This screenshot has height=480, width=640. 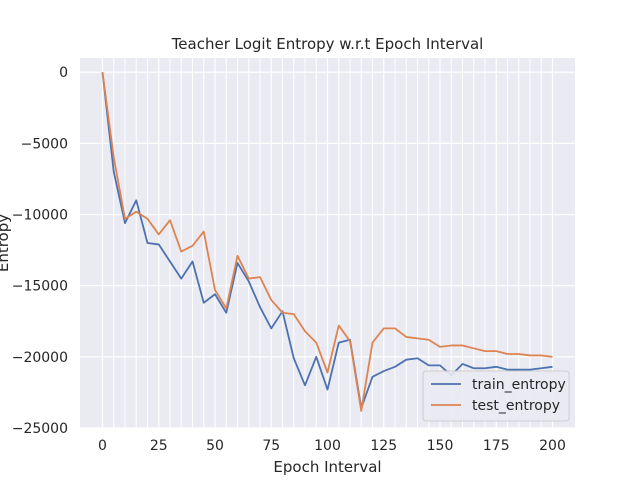 I want to click on x-tick-label: 0, so click(x=102, y=446).